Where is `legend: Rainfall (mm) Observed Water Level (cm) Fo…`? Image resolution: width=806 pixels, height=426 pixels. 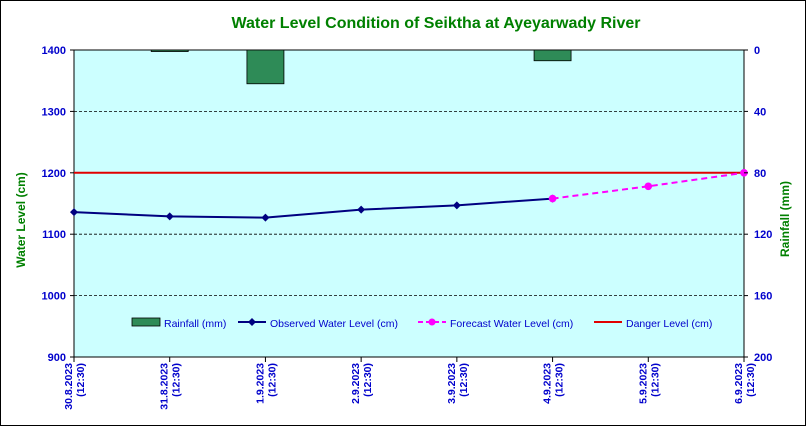
legend: Rainfall (mm) Observed Water Level (cm) Fo… is located at coordinates (421, 323).